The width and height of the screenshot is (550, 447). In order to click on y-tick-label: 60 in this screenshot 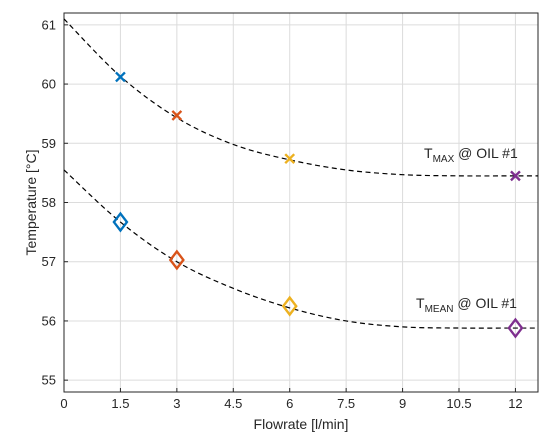, I will do `click(49, 84)`.